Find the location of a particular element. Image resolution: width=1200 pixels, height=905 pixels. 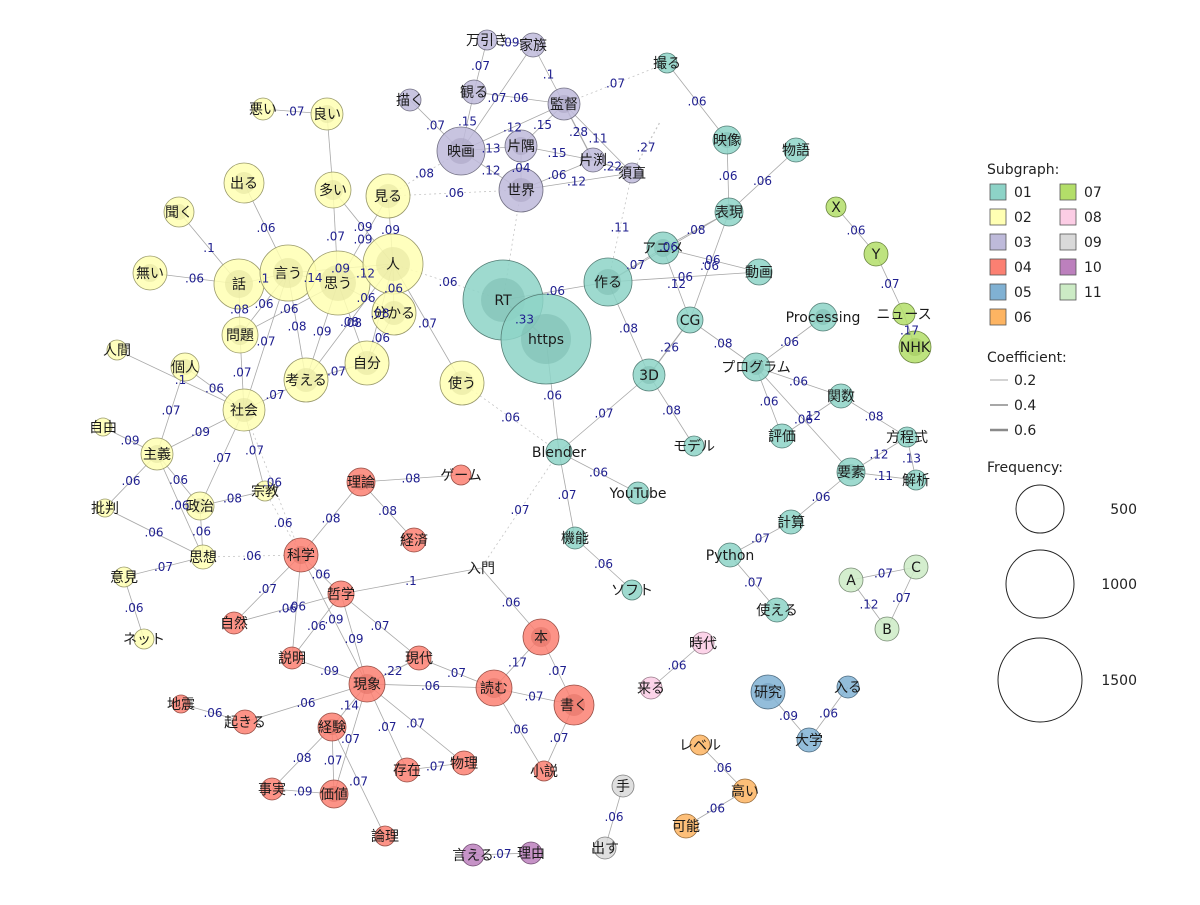

network-node: ソフト is located at coordinates (632, 590).